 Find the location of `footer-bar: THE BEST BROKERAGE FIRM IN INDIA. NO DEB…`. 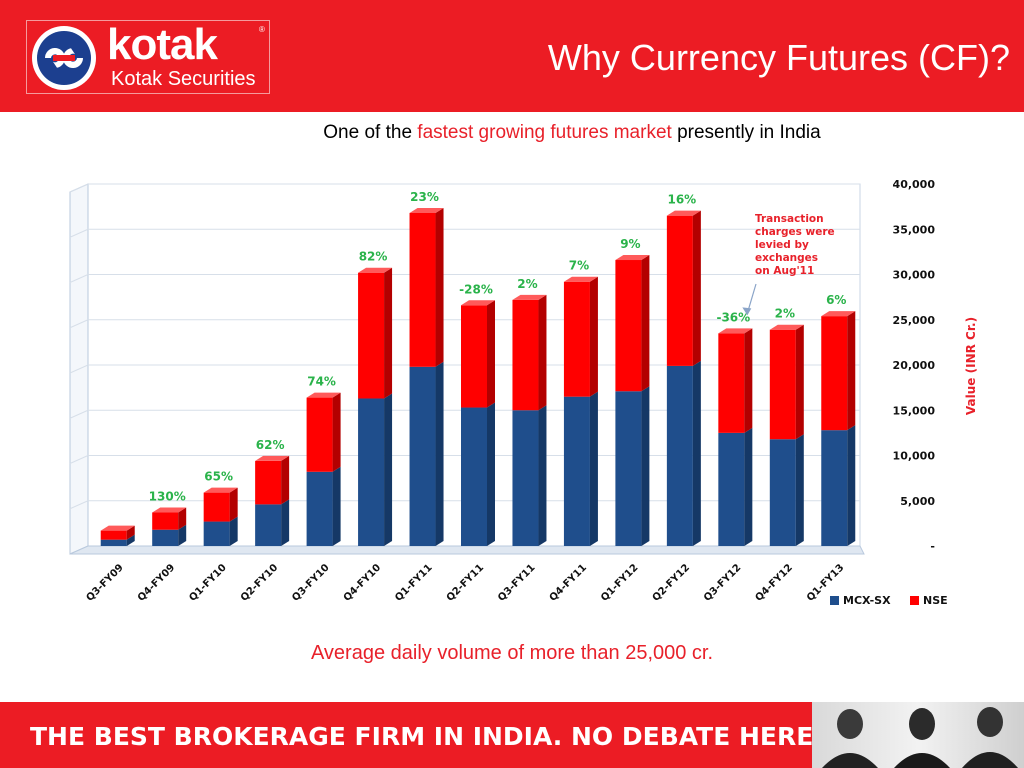

footer-bar: THE BEST BROKERAGE FIRM IN INDIA. NO DEB… is located at coordinates (512, 735).